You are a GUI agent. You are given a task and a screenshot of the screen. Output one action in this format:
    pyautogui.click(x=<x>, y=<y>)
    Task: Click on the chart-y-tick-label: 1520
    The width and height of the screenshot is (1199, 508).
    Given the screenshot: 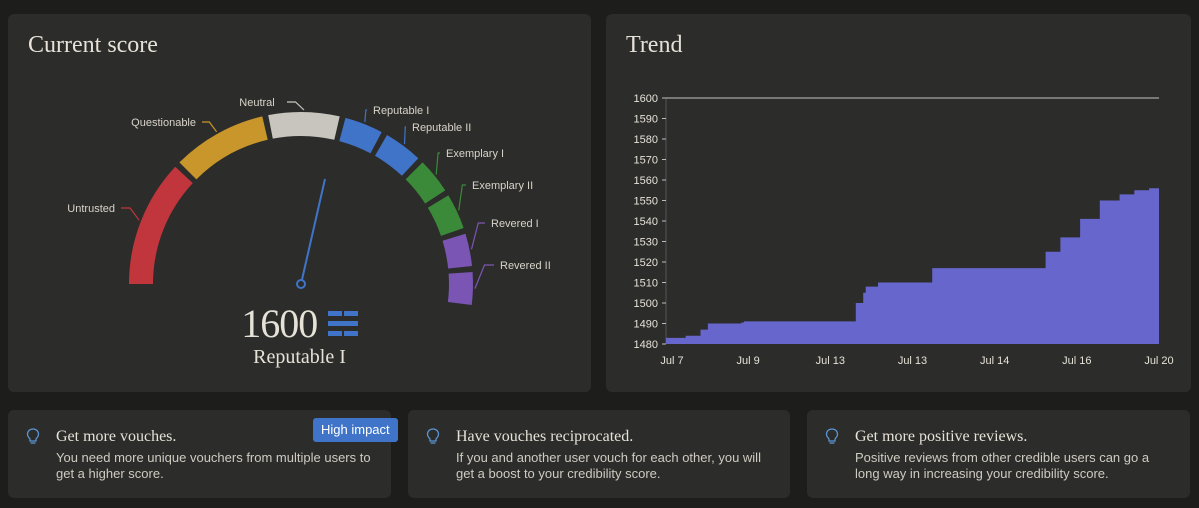 What is the action you would take?
    pyautogui.click(x=646, y=263)
    